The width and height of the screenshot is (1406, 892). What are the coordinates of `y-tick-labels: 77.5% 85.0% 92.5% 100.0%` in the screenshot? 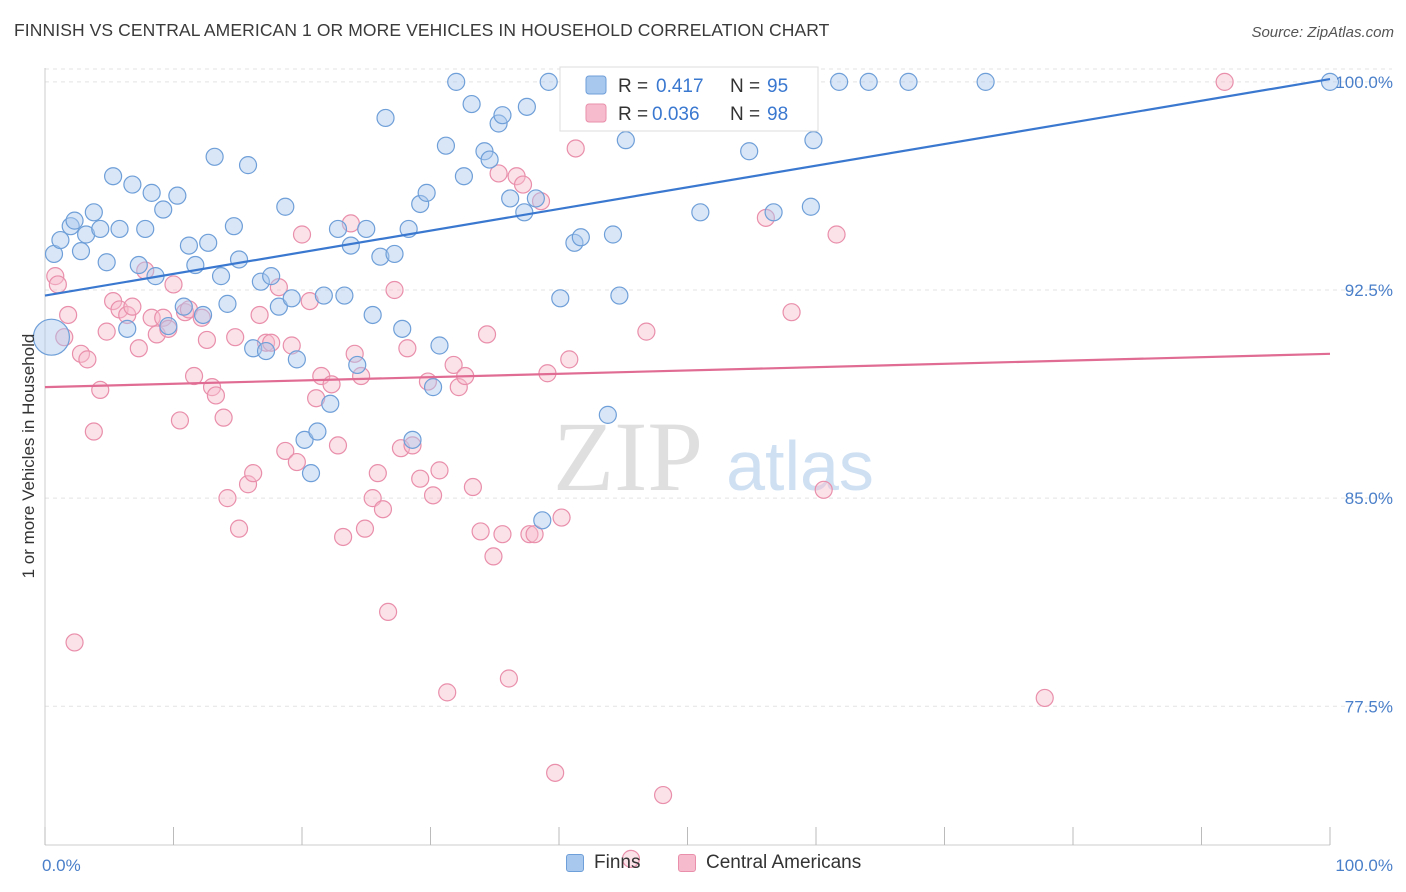 It's located at (1364, 394).